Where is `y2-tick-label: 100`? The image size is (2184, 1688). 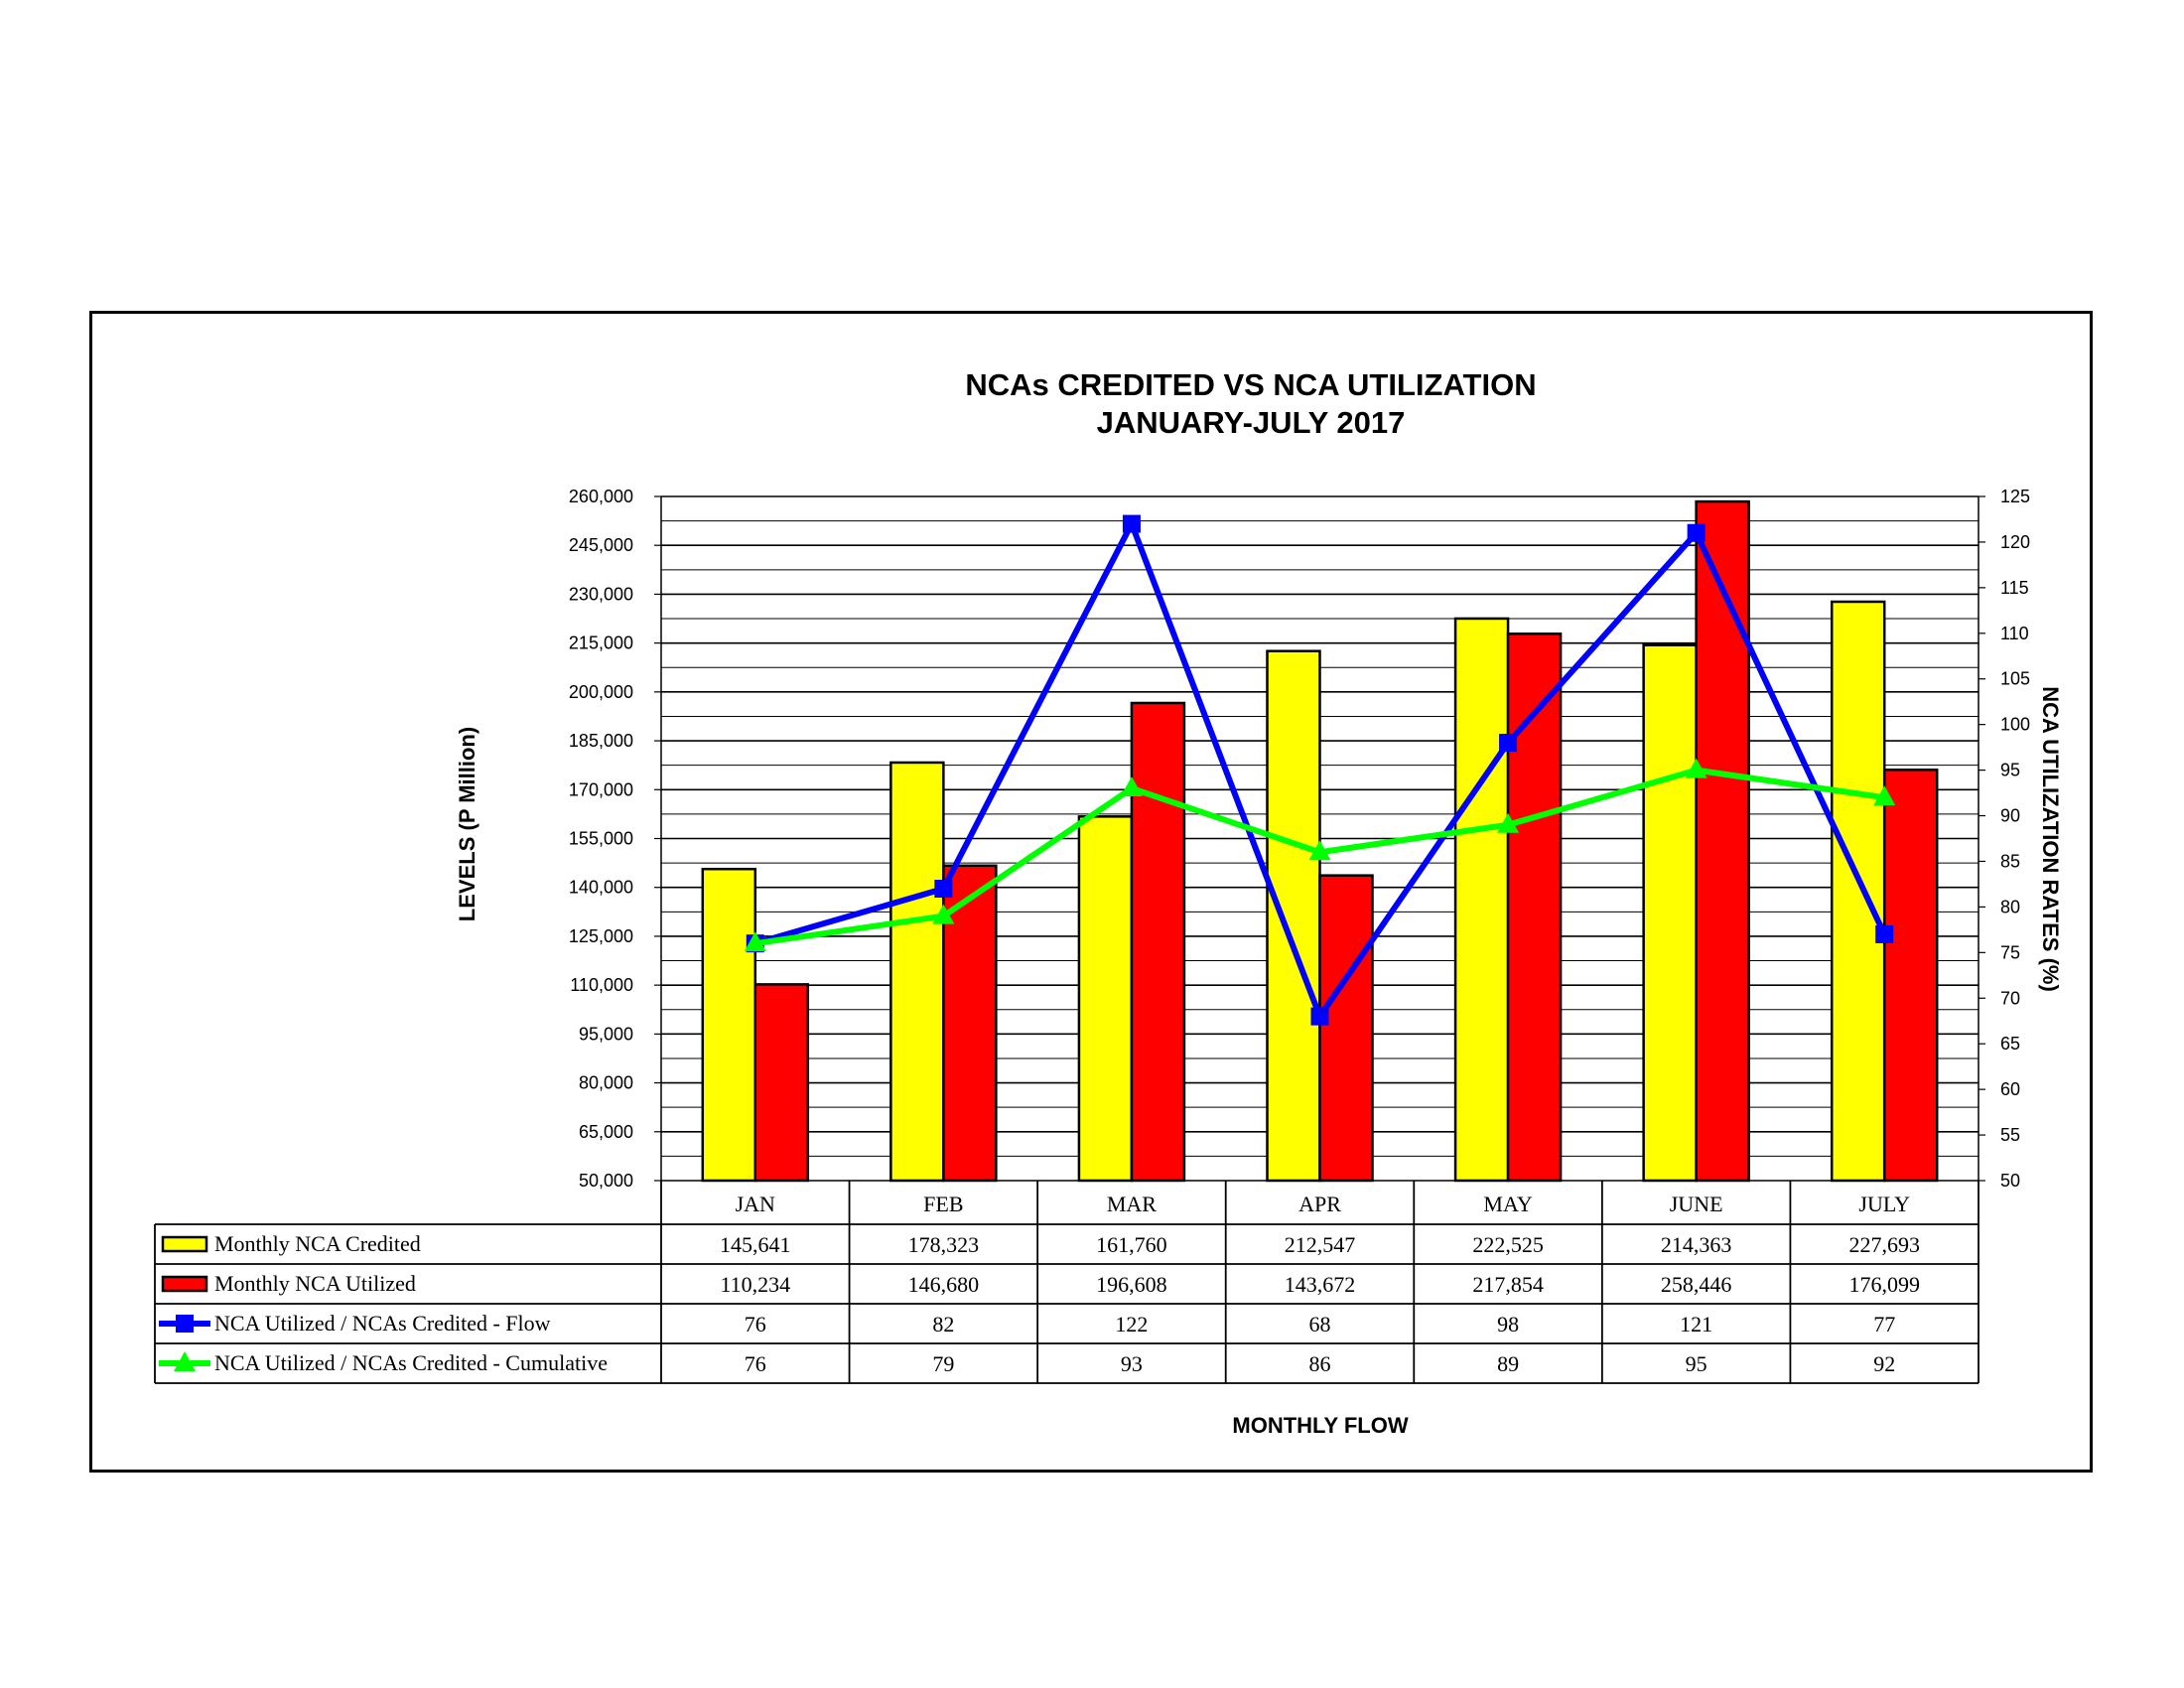
y2-tick-label: 100 is located at coordinates (2015, 725).